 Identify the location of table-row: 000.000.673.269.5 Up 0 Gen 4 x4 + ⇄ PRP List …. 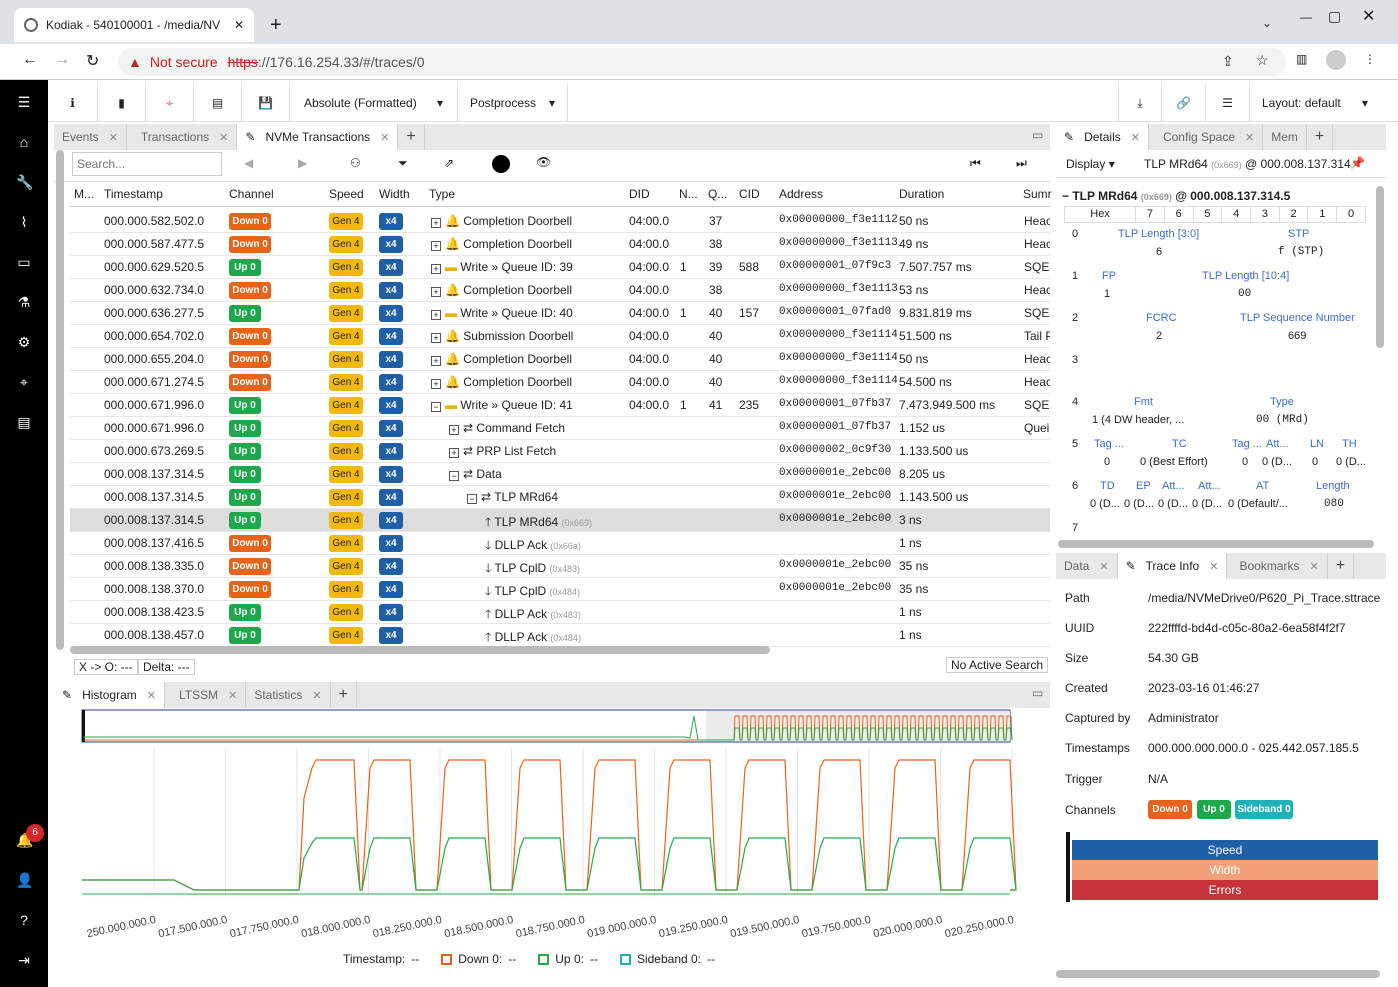
(560, 451).